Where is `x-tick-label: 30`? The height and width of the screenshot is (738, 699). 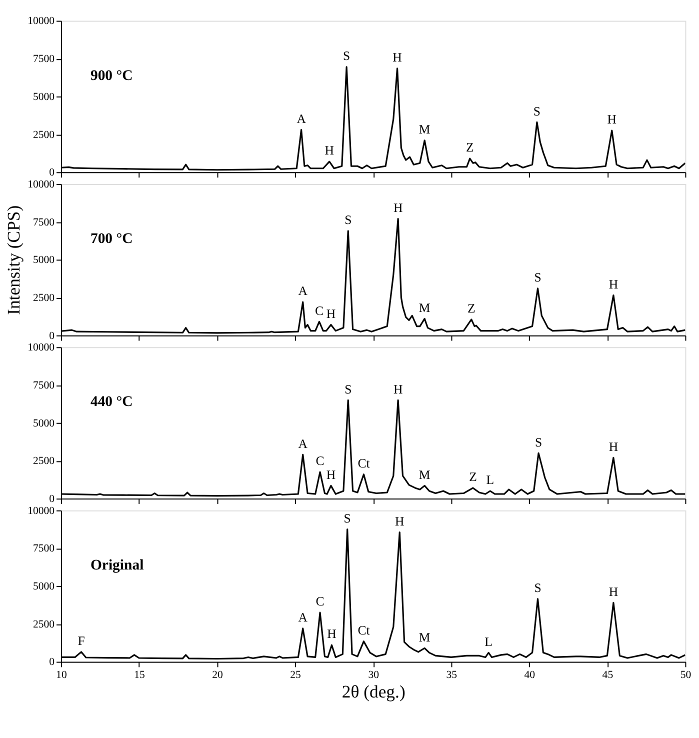
x-tick-label: 30 is located at coordinates (373, 674).